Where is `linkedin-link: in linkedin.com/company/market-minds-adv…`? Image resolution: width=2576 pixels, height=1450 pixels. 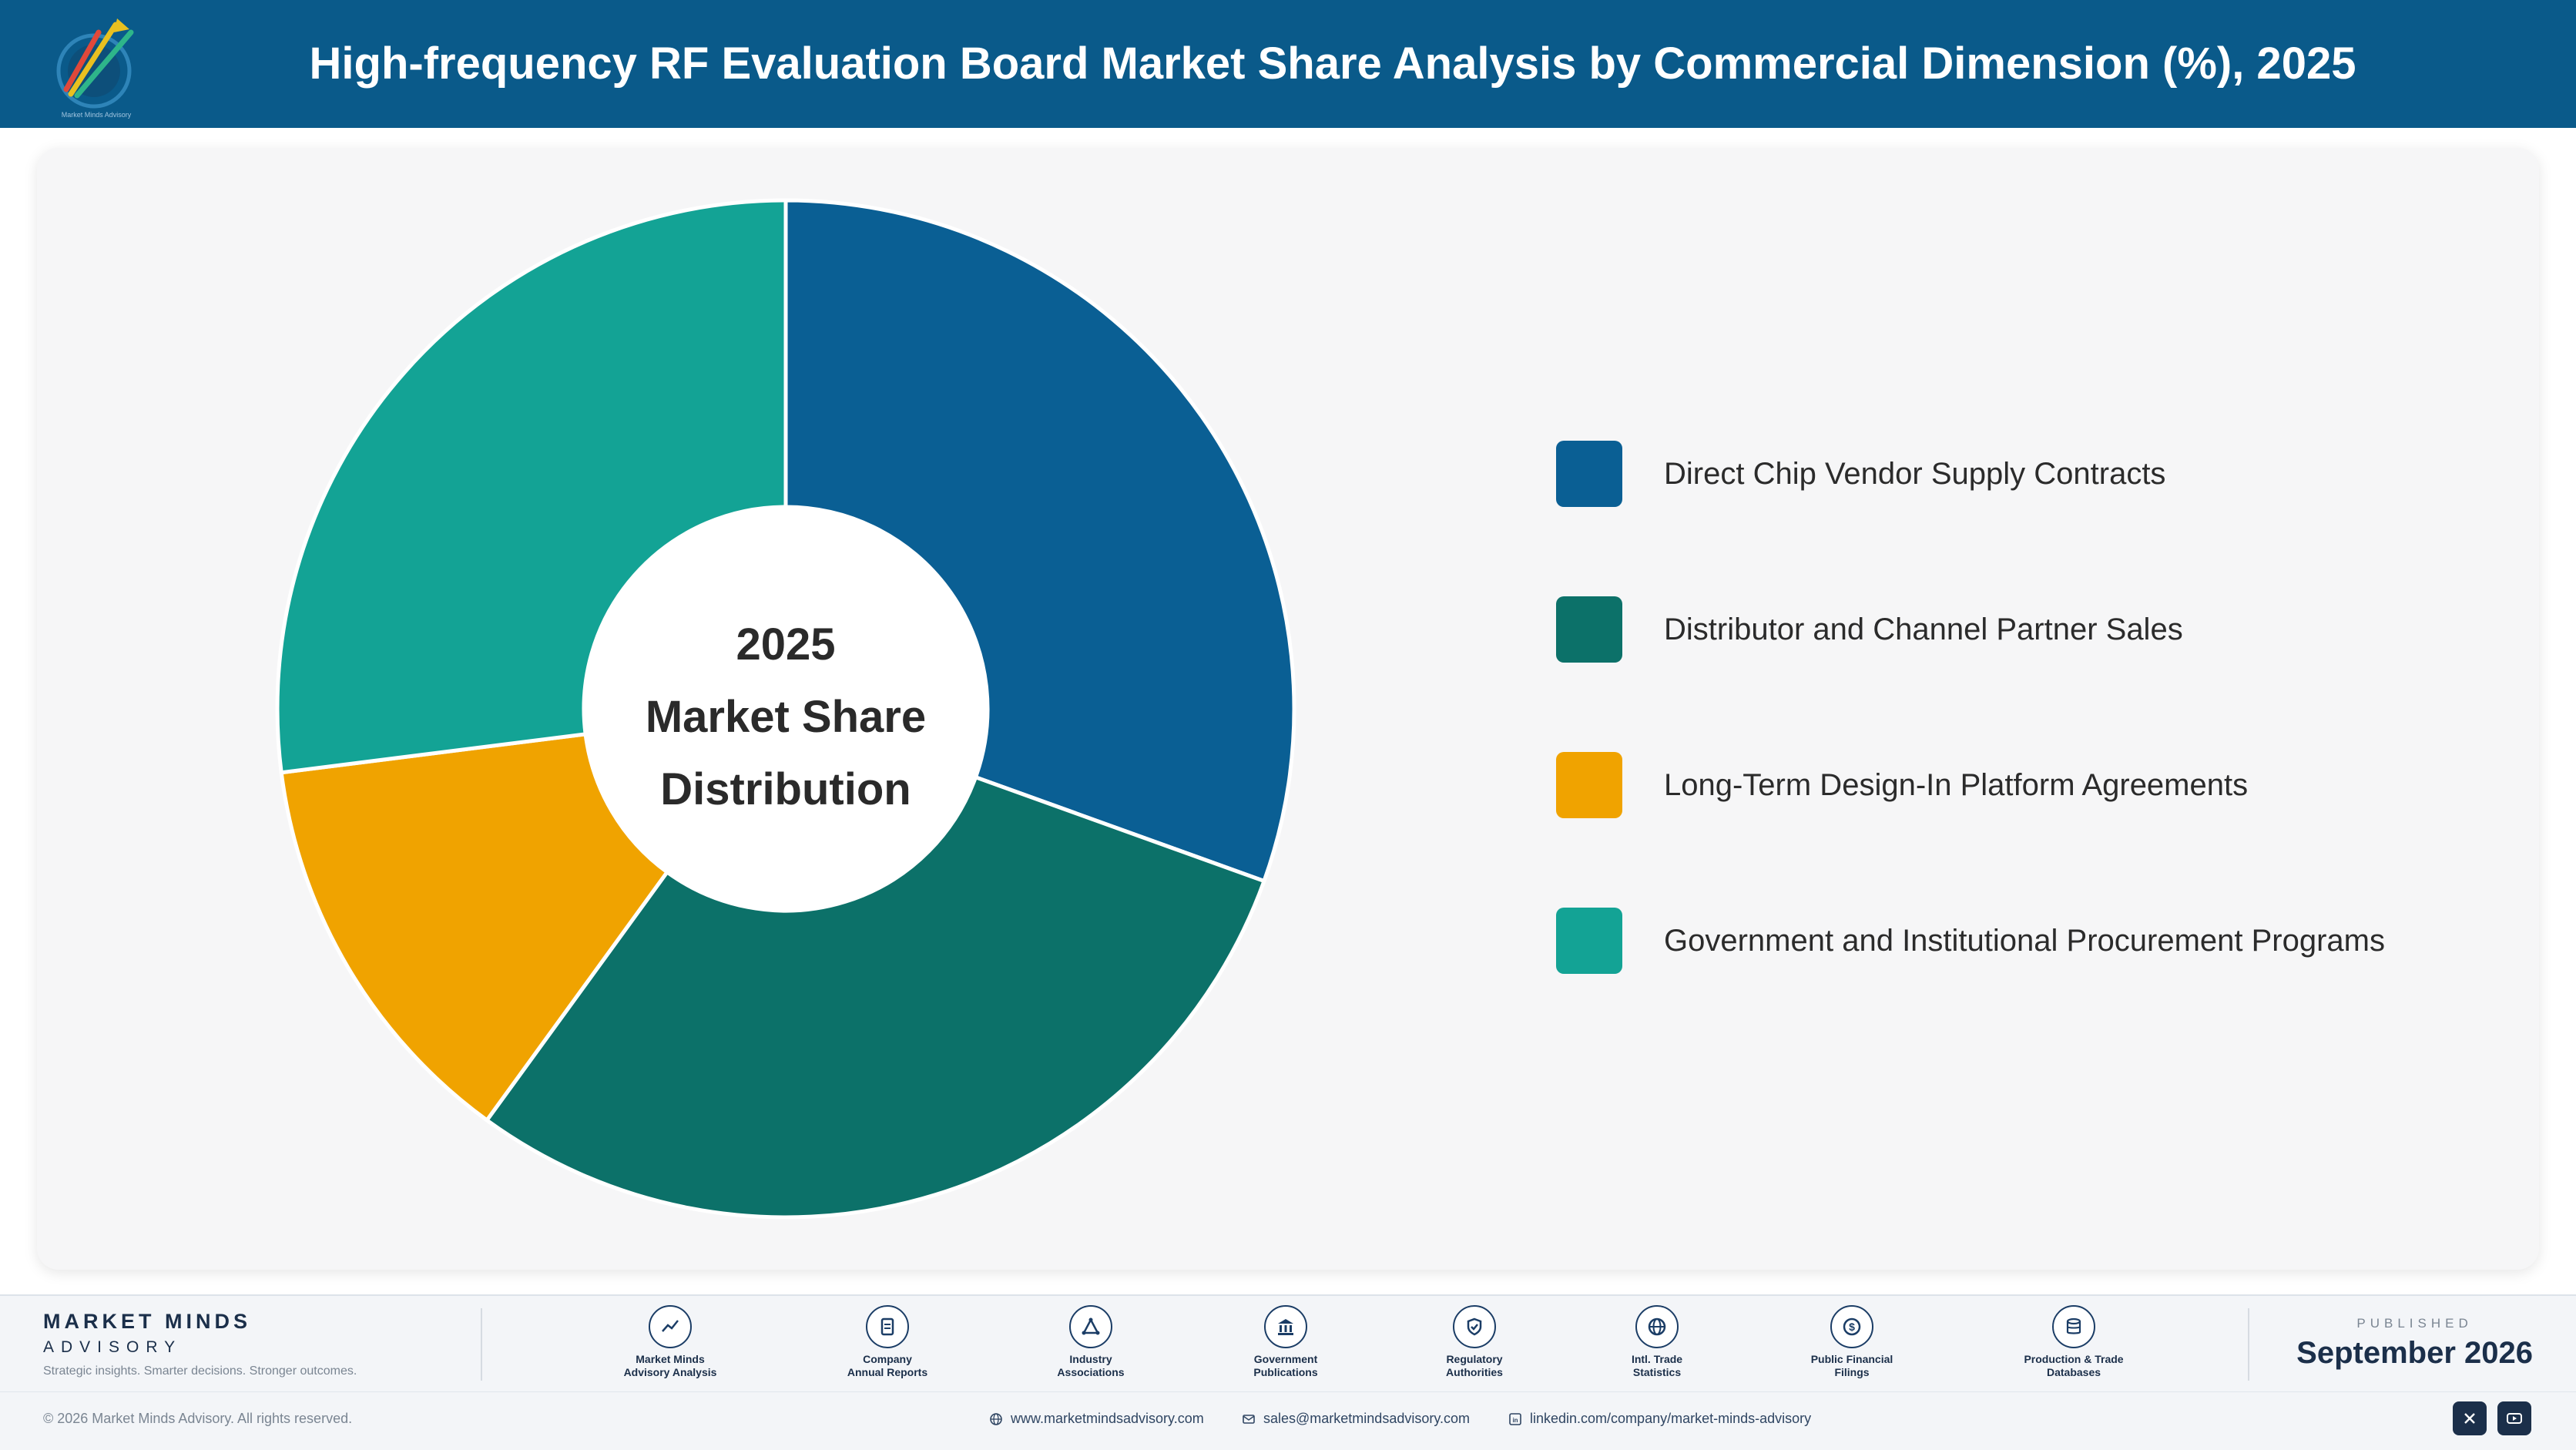
linkedin-link: in linkedin.com/company/market-minds-adv… is located at coordinates (1659, 1419).